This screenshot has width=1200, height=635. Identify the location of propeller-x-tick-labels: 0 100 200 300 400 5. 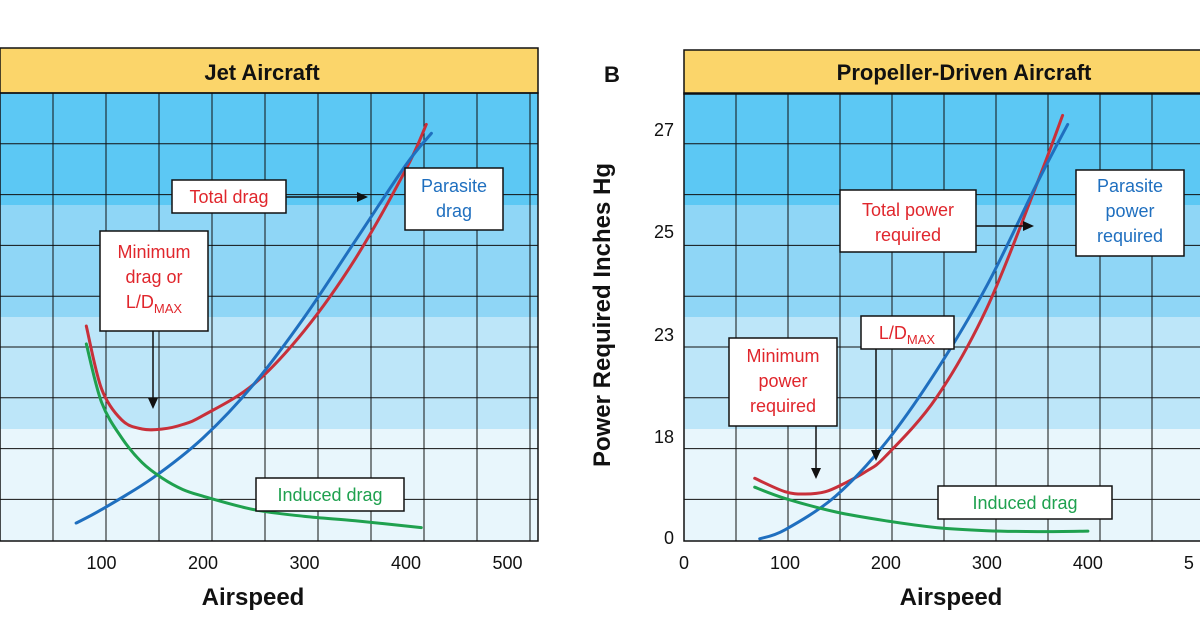
(936, 563).